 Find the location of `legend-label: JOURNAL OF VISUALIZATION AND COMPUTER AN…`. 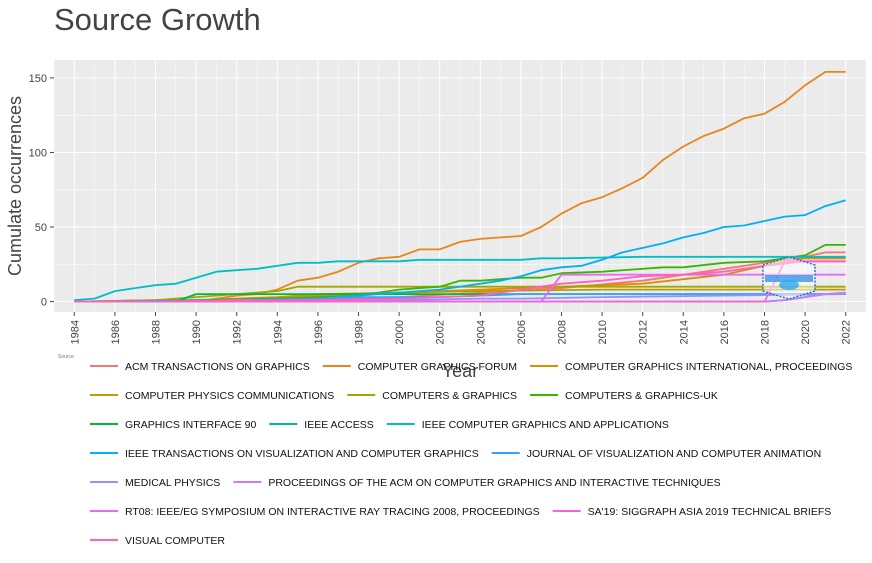

legend-label: JOURNAL OF VISUALIZATION AND COMPUTER AN… is located at coordinates (674, 454).